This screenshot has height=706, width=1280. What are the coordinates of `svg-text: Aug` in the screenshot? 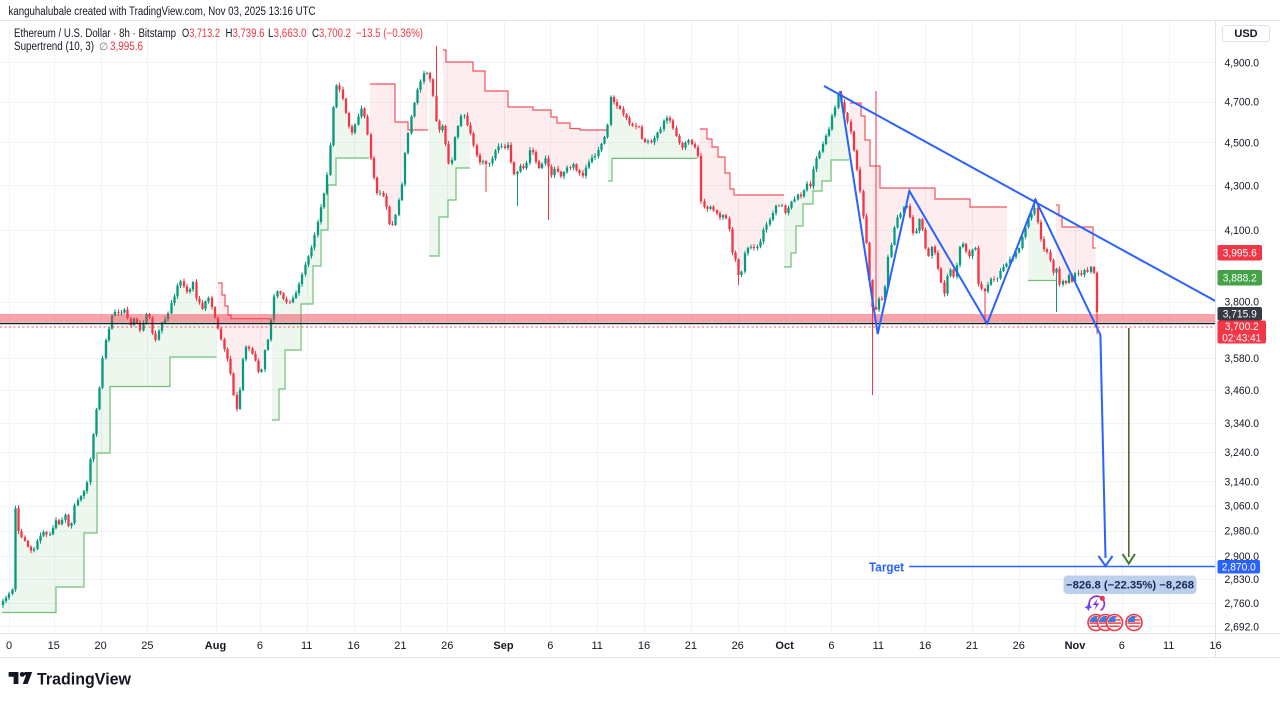 It's located at (215, 646).